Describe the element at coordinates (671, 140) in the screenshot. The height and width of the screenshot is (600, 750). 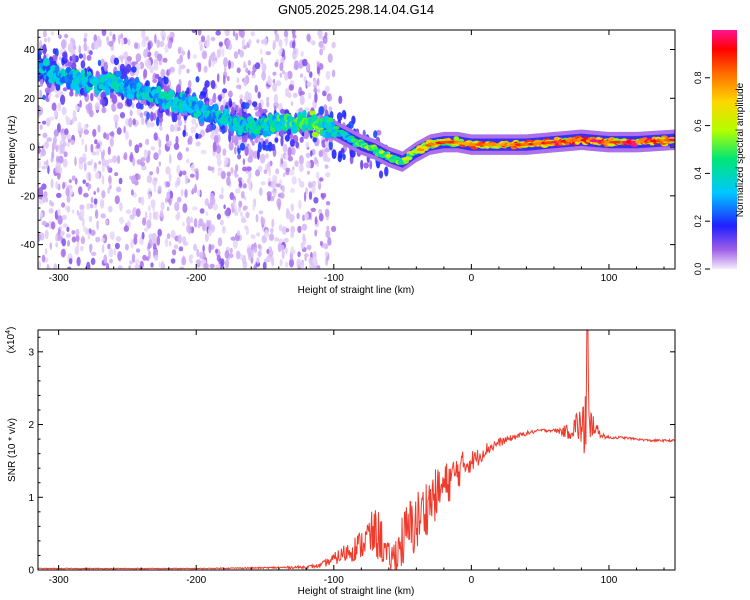
I see `ridge-peak` at that location.